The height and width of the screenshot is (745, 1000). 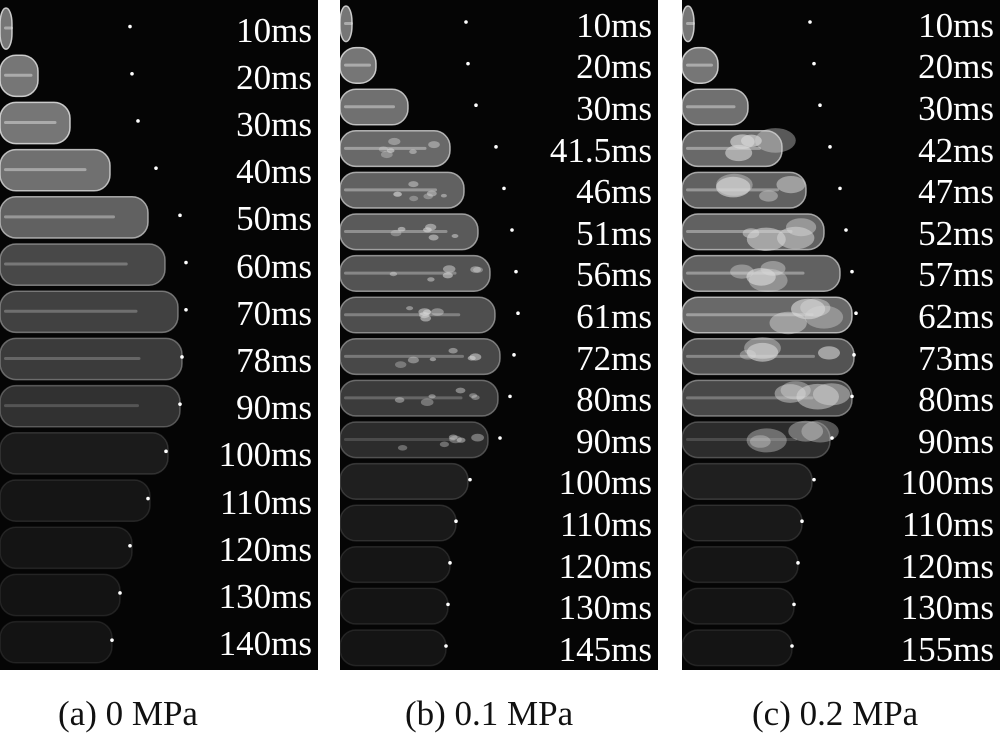 What do you see at coordinates (274, 266) in the screenshot?
I see `time-label-a-6: 60ms` at bounding box center [274, 266].